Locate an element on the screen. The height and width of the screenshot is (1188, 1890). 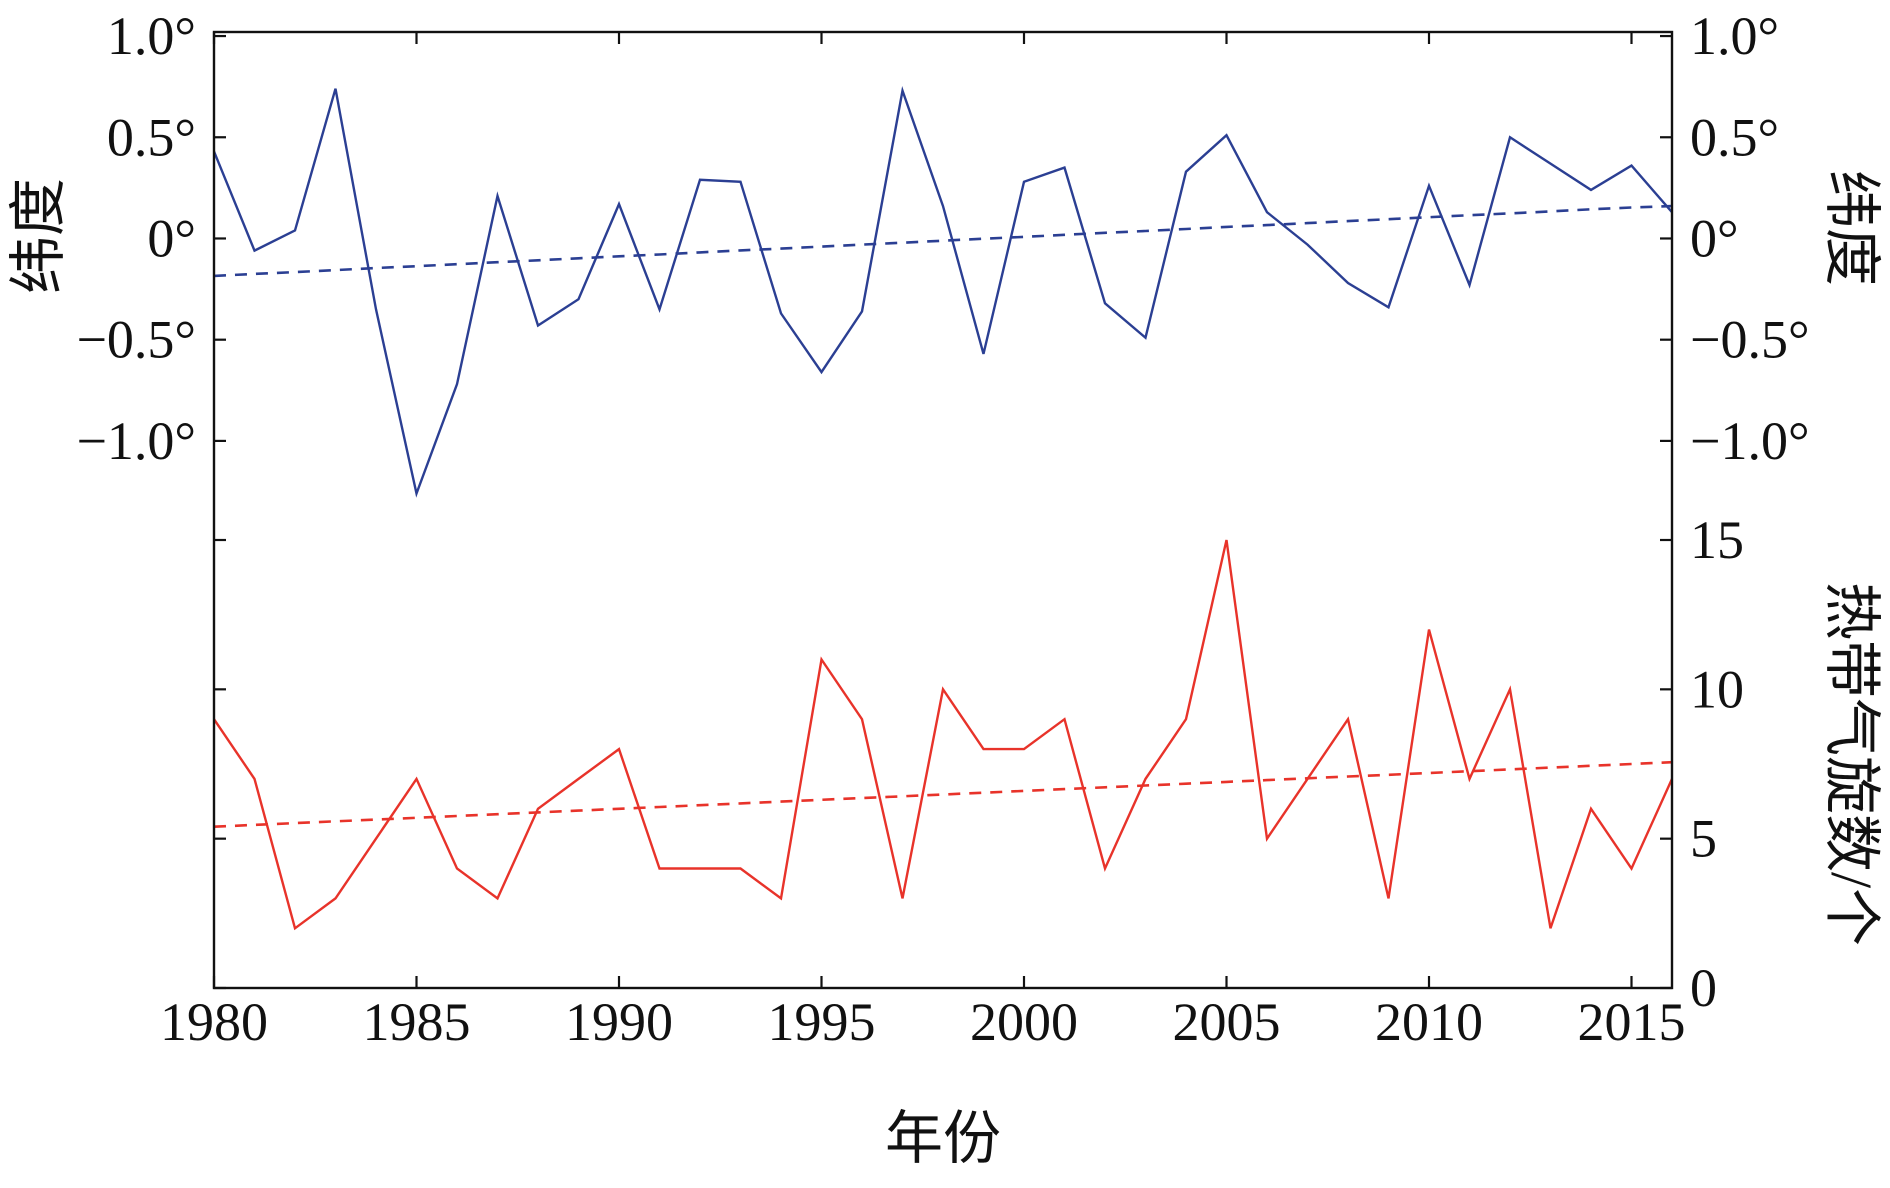
cyclone-trend-line is located at coordinates (943, 794).